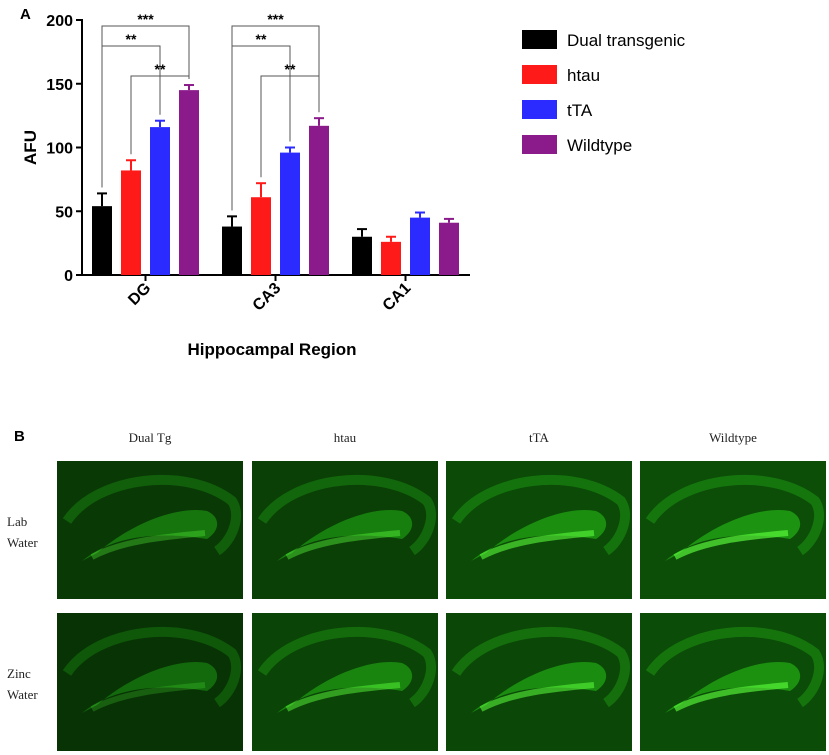 The height and width of the screenshot is (755, 829). I want to click on column-label: Dual Tg, so click(150, 437).